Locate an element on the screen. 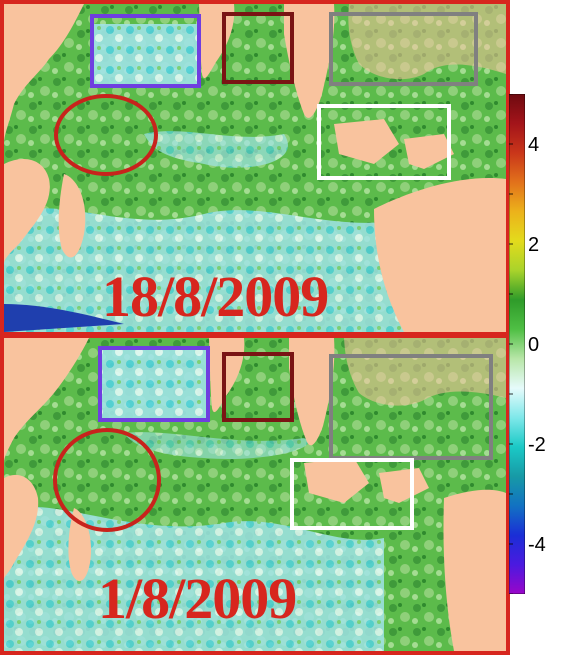 This screenshot has width=579, height=655. colorbar-tick-label: -2 is located at coordinates (537, 445).